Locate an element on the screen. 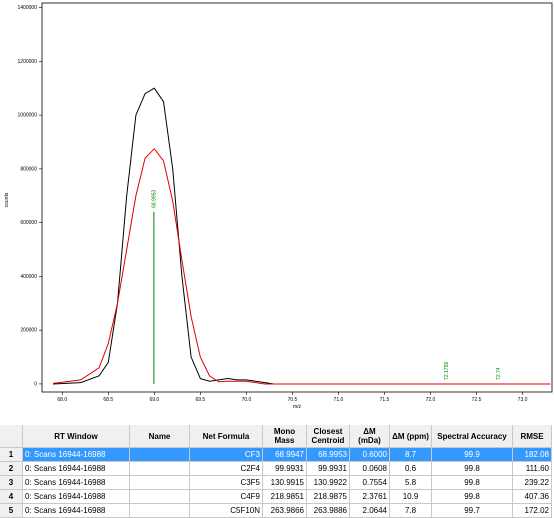  table-cell: 2.0644 is located at coordinates (370, 511).